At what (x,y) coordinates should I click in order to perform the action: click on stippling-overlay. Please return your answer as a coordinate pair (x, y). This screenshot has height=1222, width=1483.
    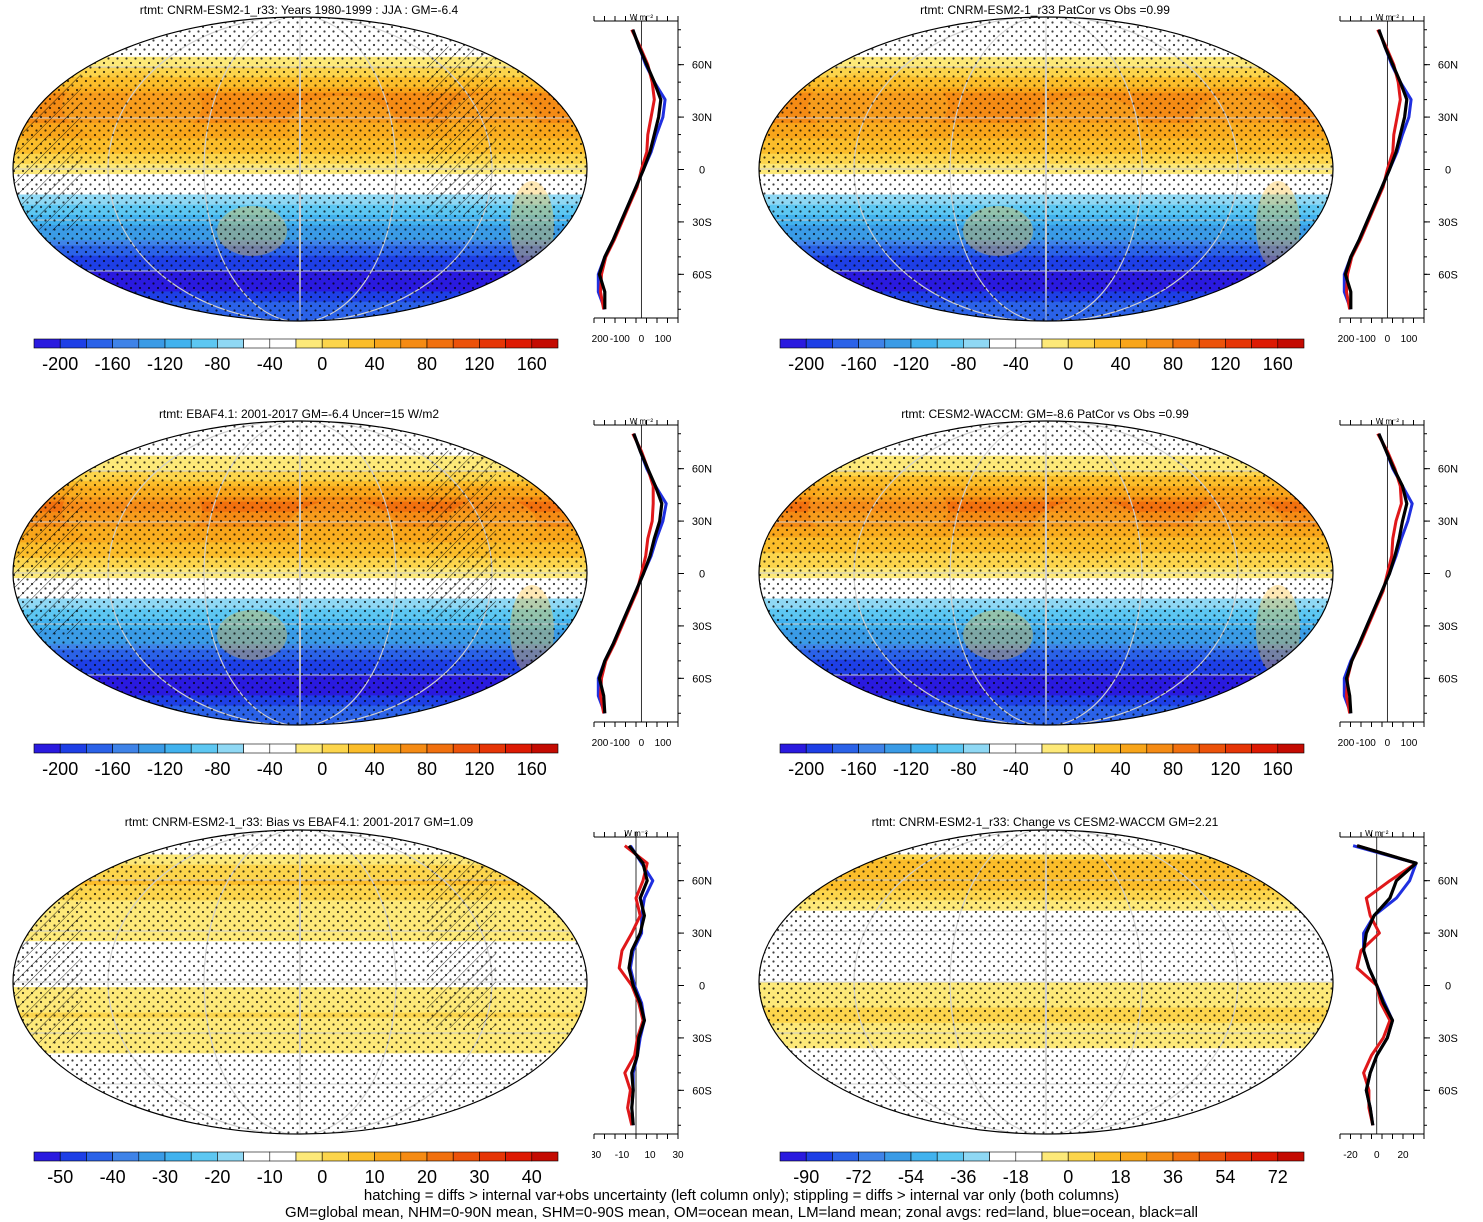
    Looking at the image, I should click on (300, 982).